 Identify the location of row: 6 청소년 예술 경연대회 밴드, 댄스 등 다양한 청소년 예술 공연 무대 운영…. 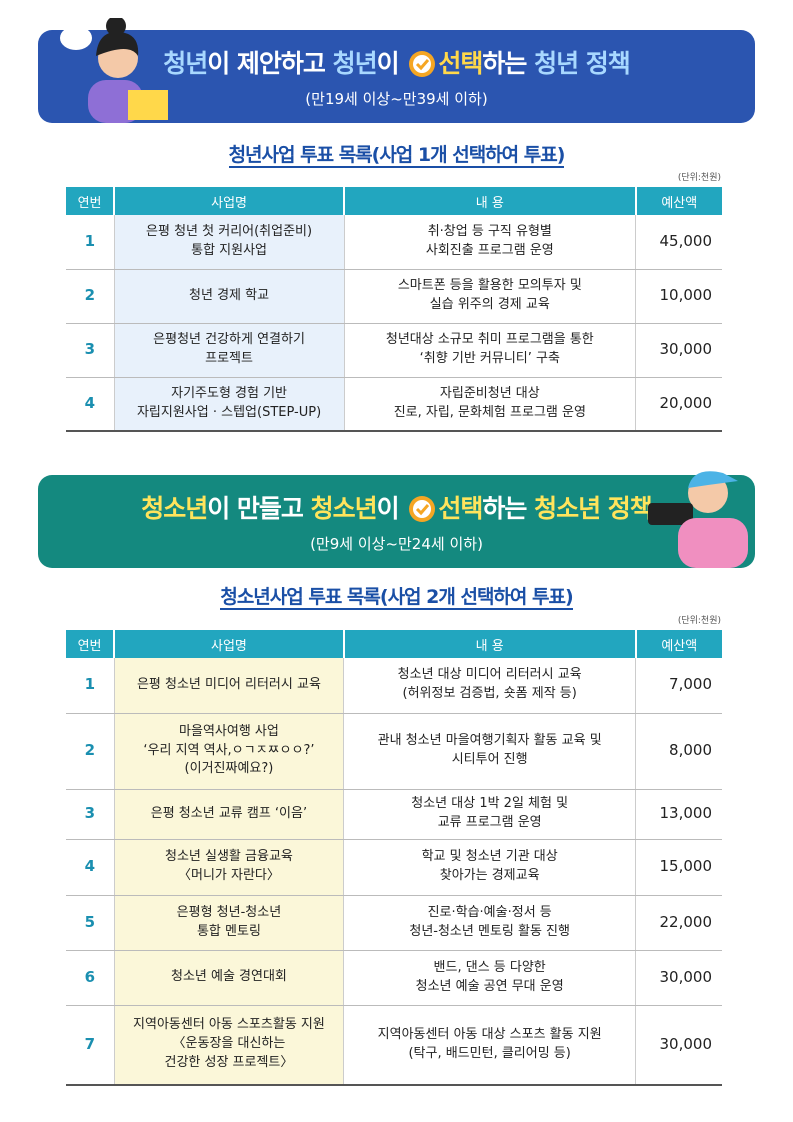
(394, 978).